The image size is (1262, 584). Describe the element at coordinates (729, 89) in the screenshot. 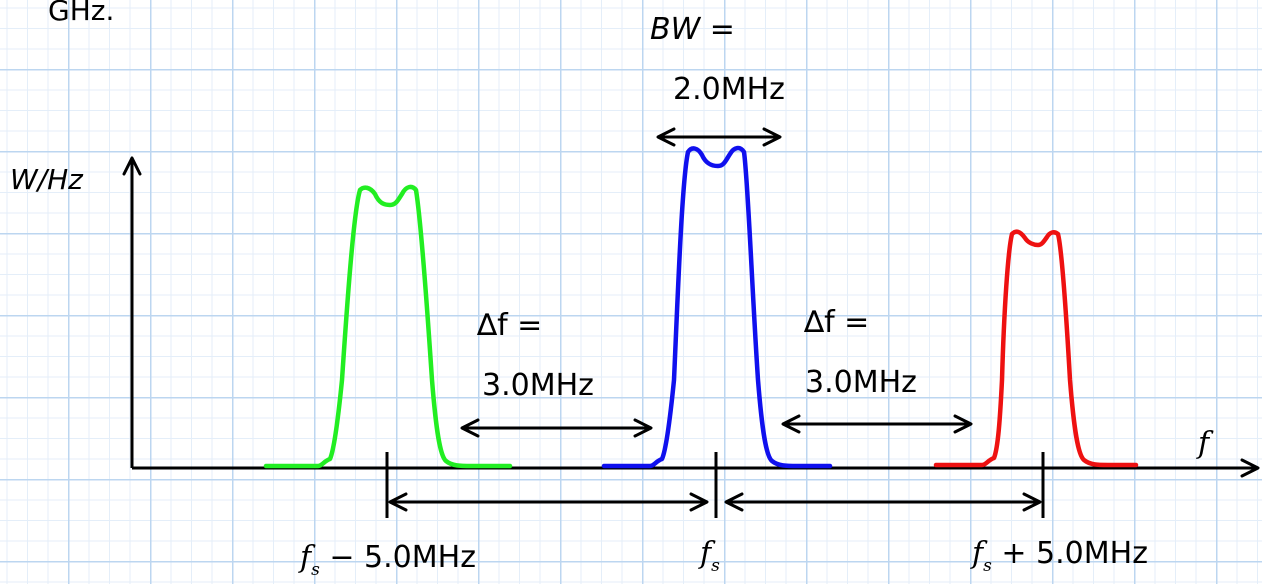

I see `bandwidth-label-line2: 2.0MHz` at that location.